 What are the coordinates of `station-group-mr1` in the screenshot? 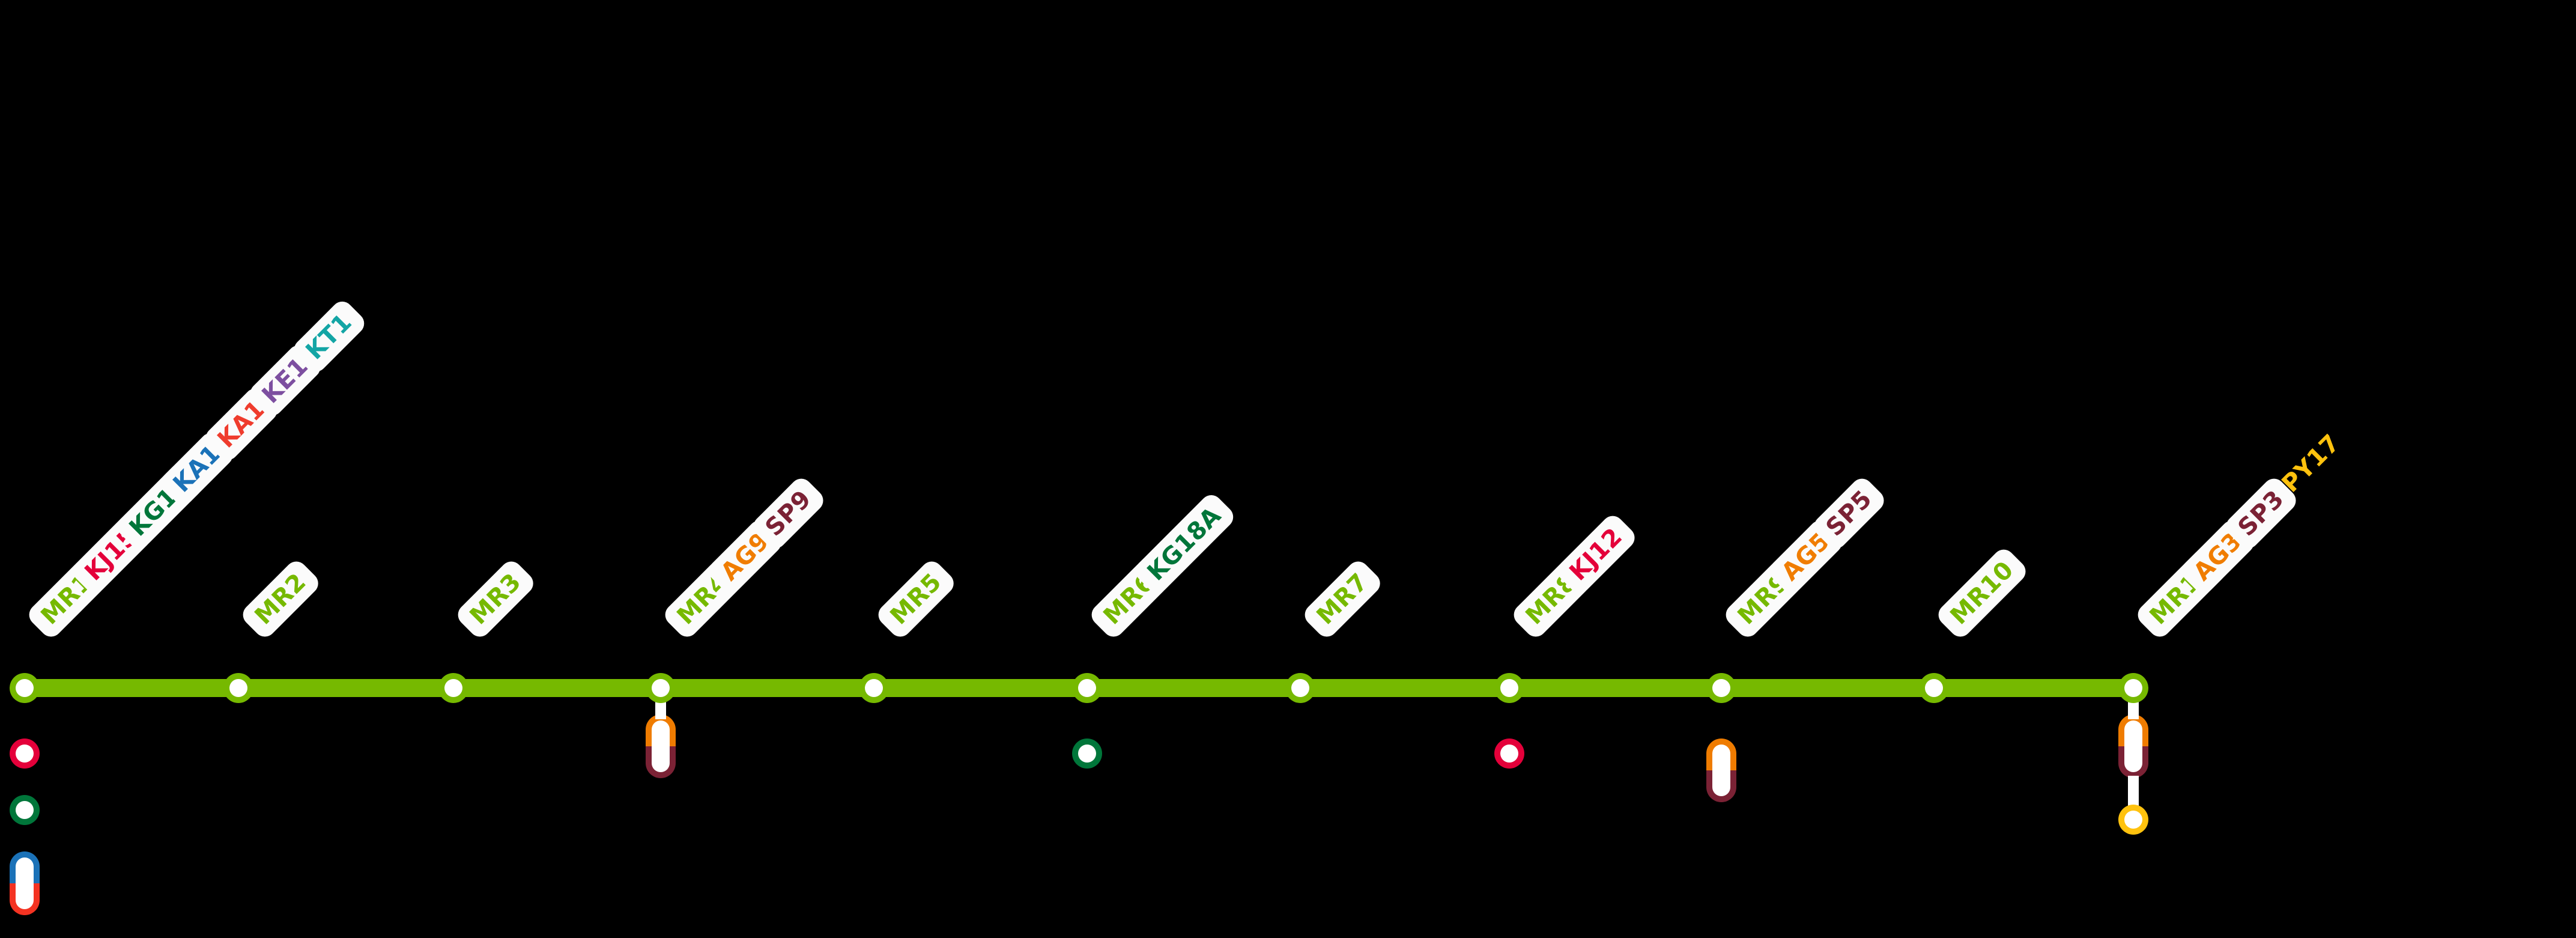 It's located at (25, 805).